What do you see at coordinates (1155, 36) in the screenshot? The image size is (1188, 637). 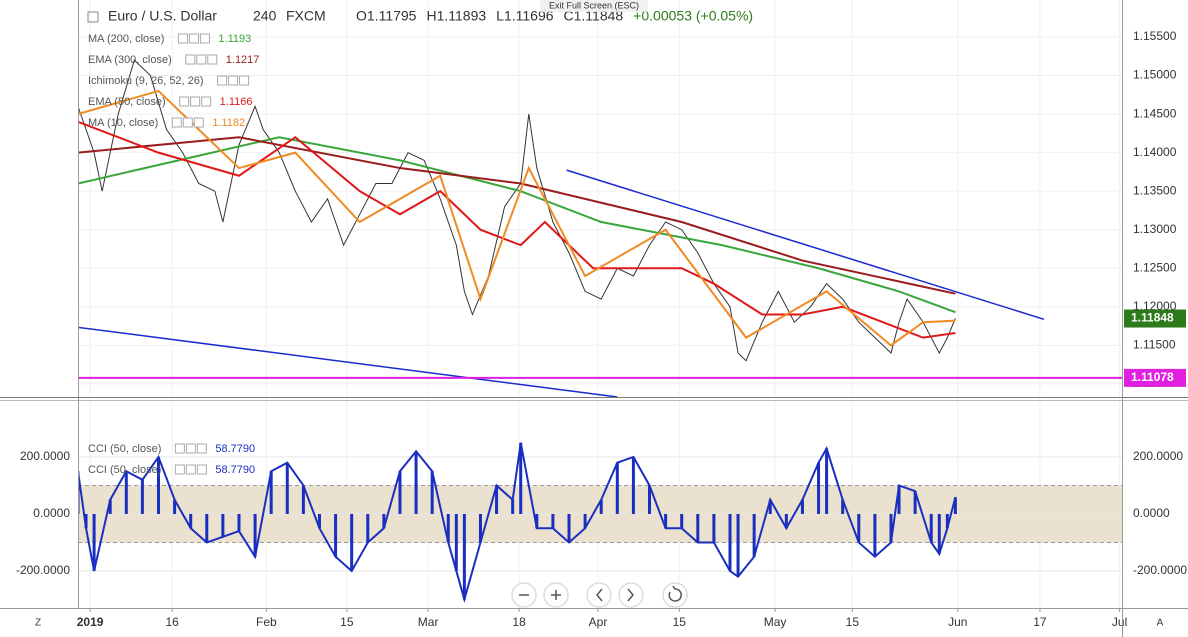 I see `y-tick-label: 1.15500` at bounding box center [1155, 36].